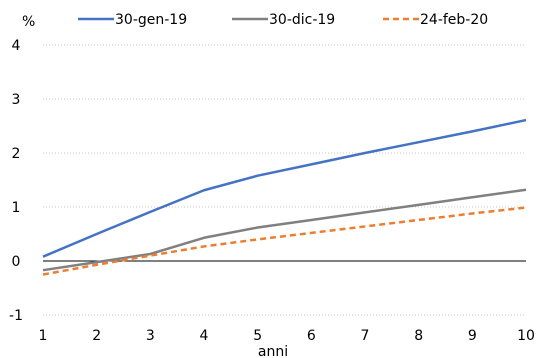 This screenshot has width=539, height=358. What do you see at coordinates (472, 336) in the screenshot?
I see `x-tick-label: 9` at bounding box center [472, 336].